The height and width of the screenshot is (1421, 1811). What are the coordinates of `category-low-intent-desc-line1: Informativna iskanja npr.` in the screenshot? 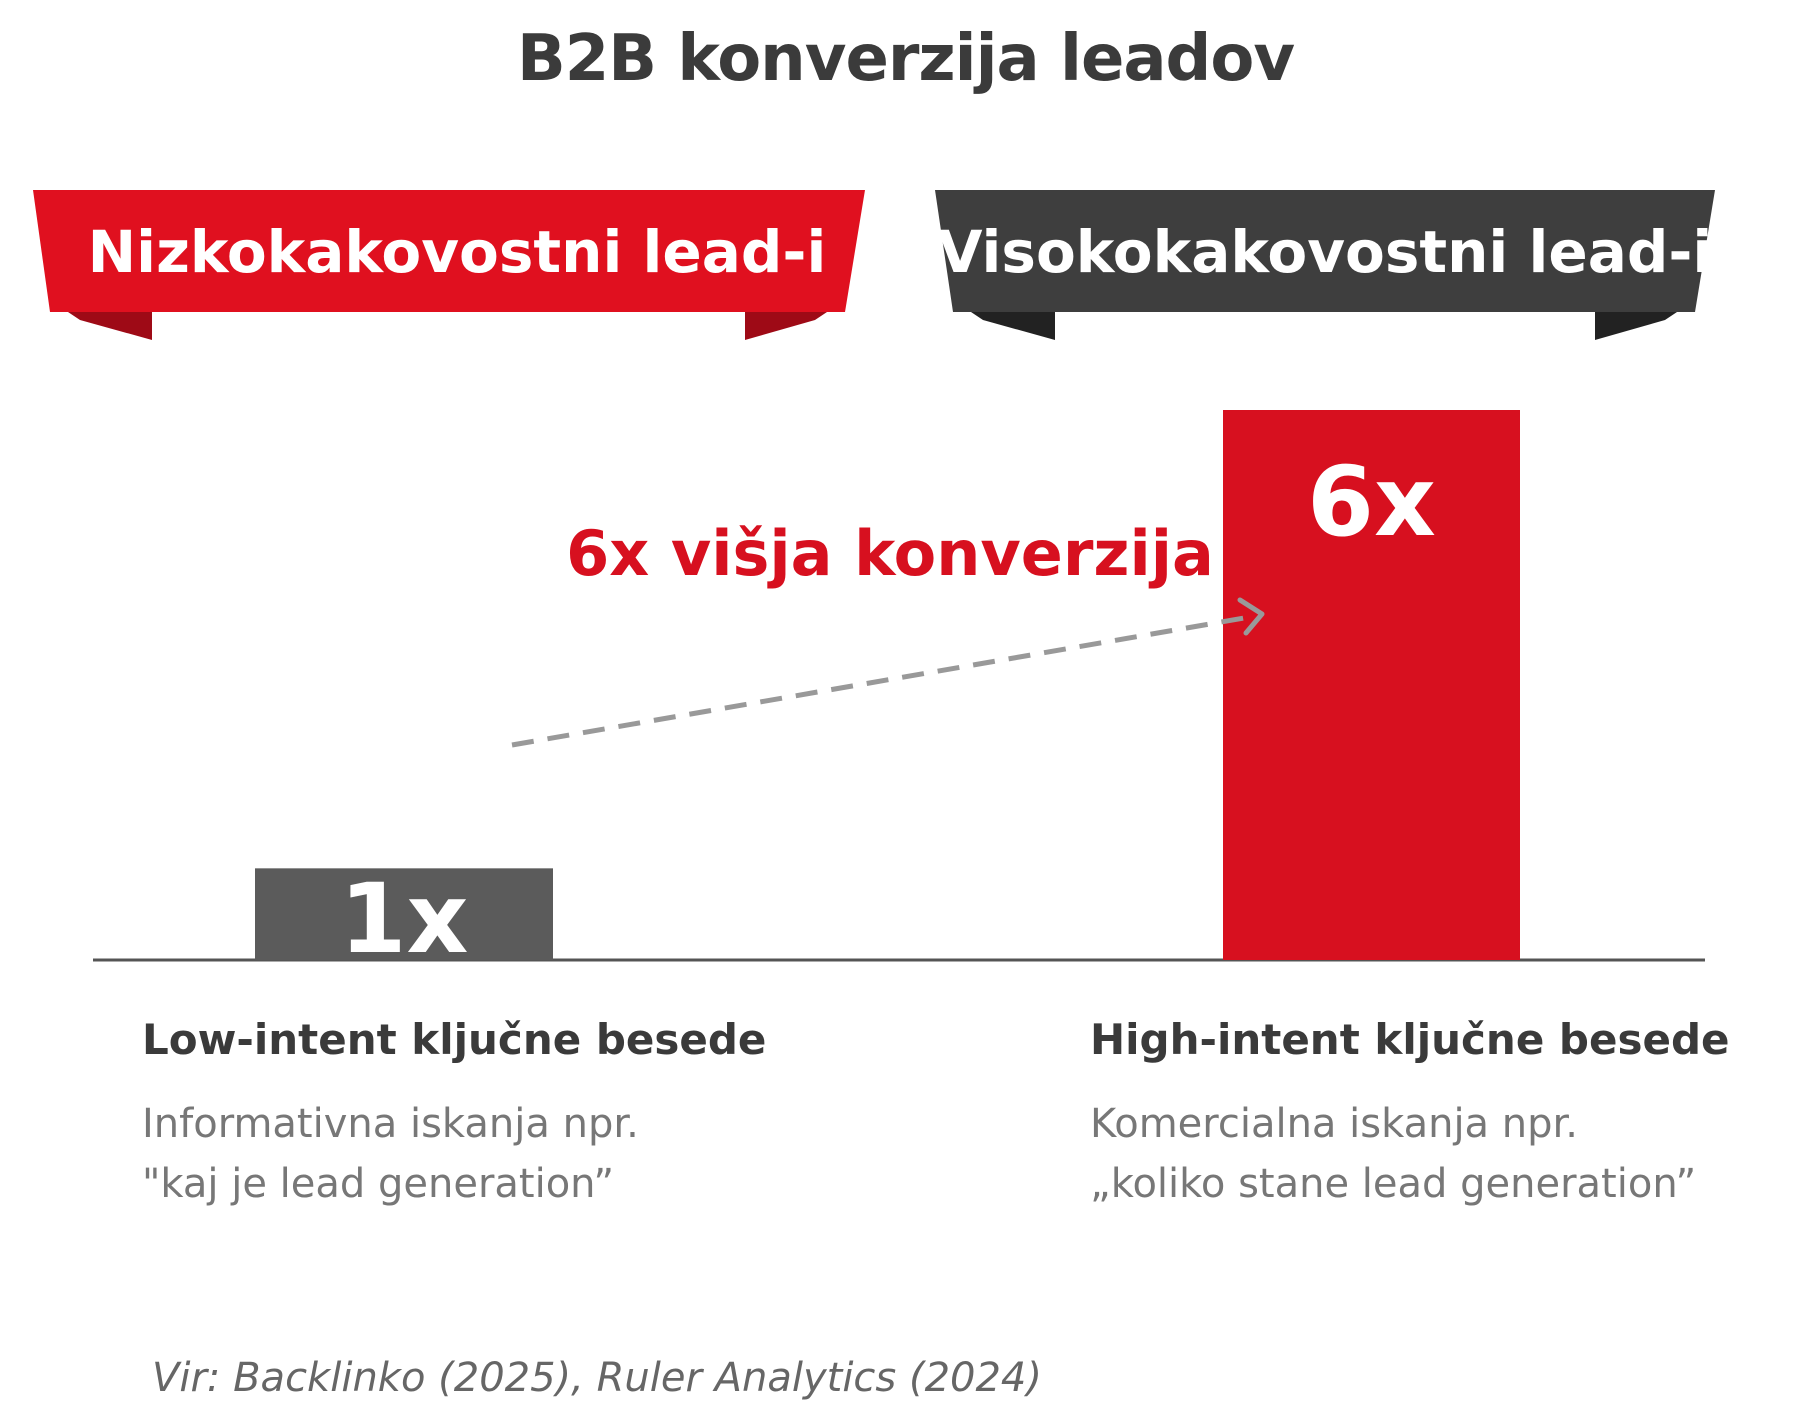 It's located at (390, 1124).